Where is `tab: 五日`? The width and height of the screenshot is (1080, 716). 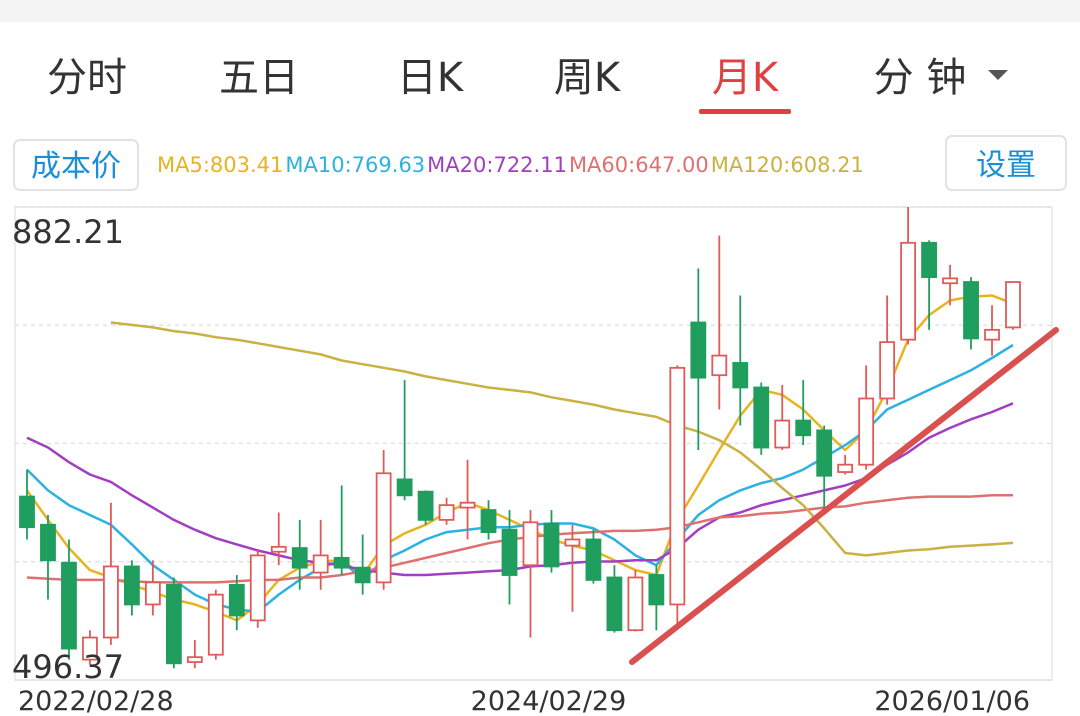 tab: 五日 is located at coordinates (259, 78).